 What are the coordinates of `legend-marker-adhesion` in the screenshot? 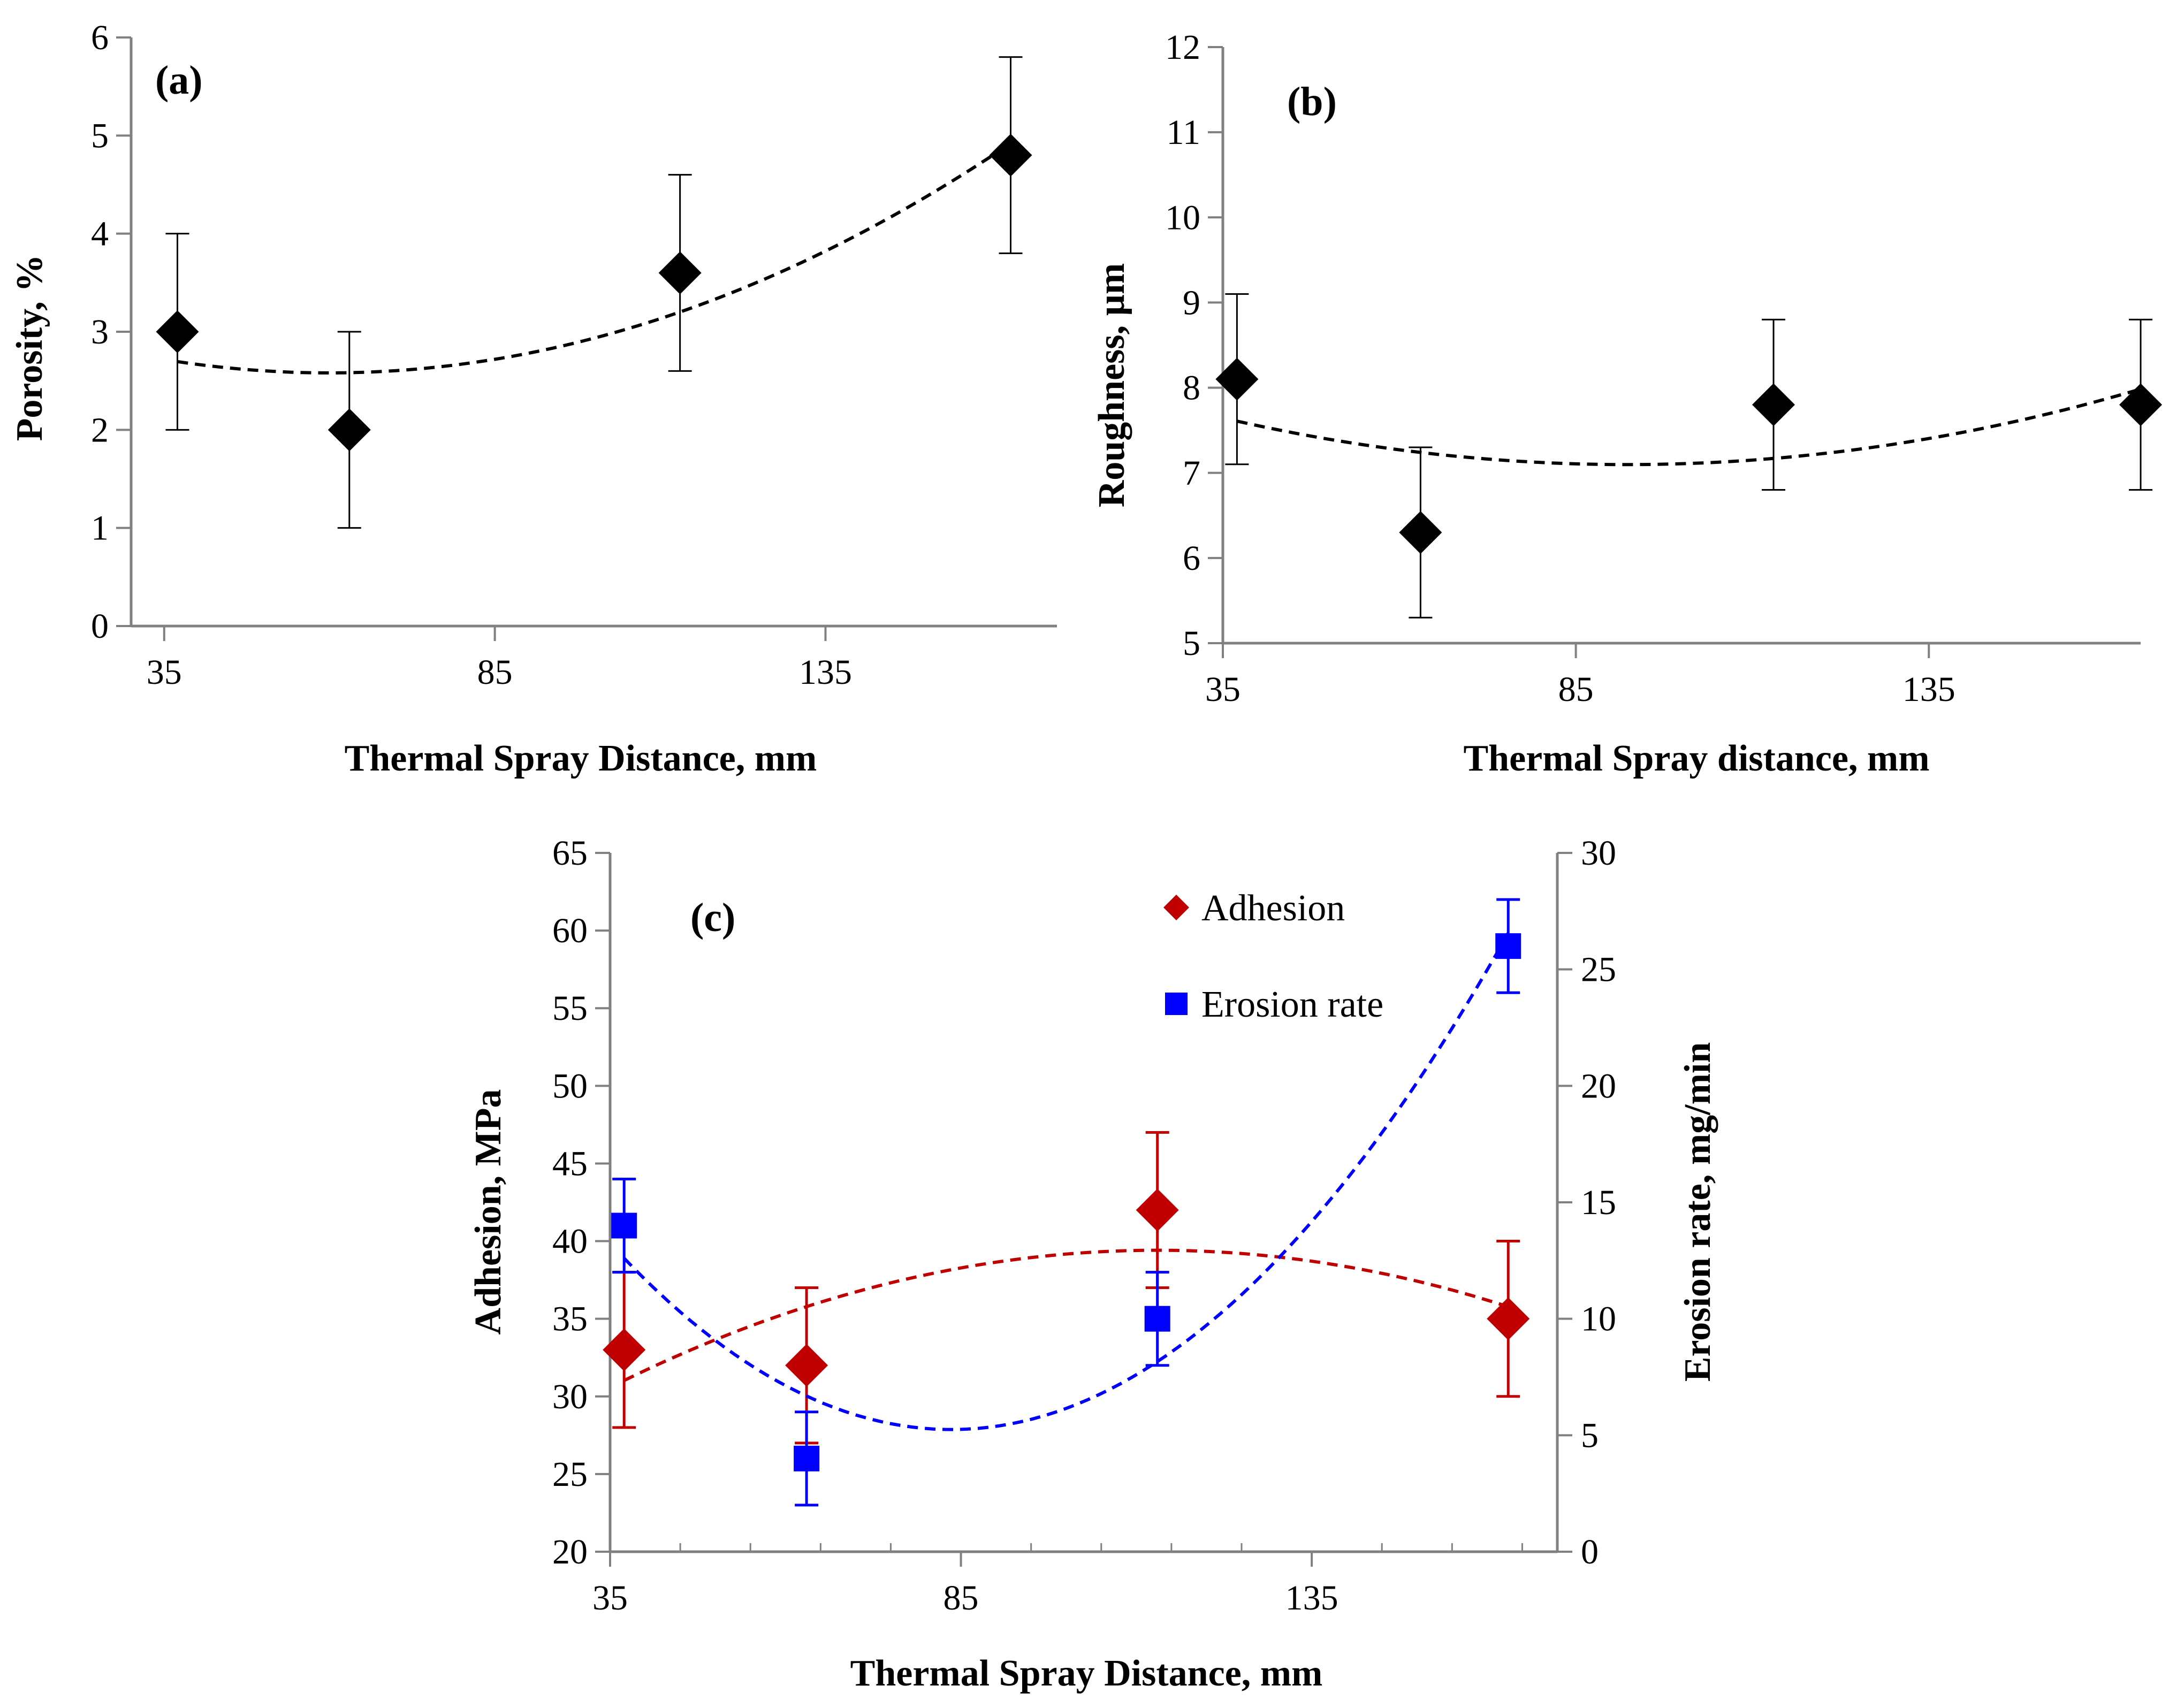 It's located at (1176, 907).